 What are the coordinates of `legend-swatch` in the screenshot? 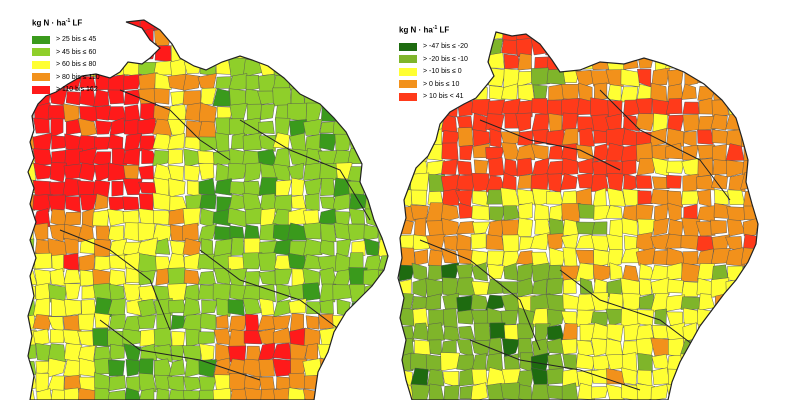 It's located at (41, 52).